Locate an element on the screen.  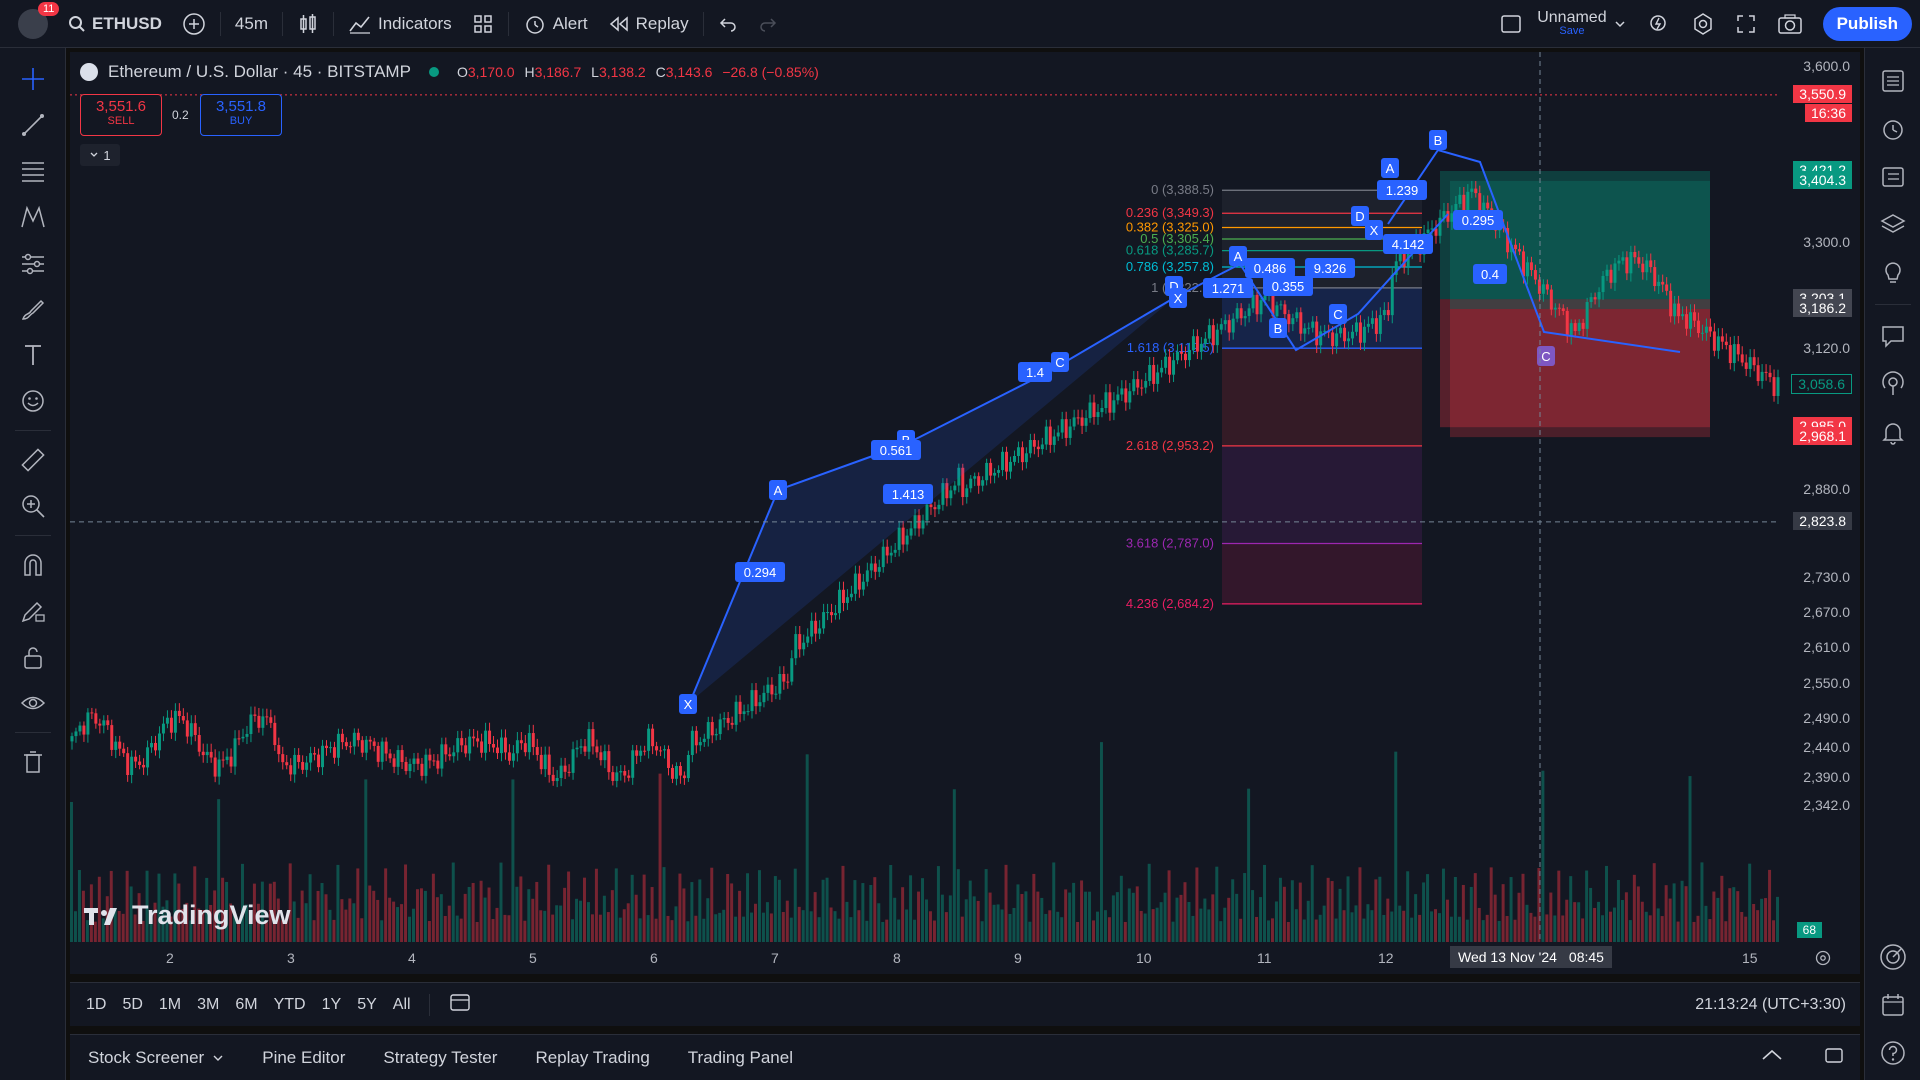
buy-button: 3,551.8 BUY is located at coordinates (241, 115).